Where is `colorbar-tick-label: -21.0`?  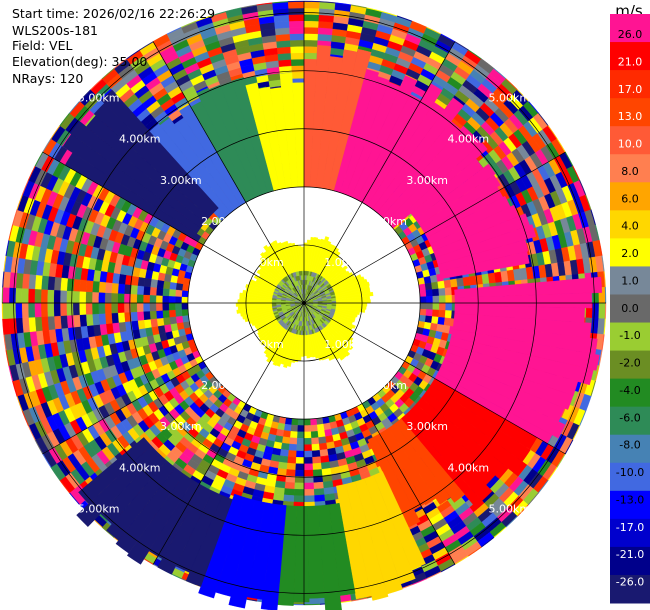
colorbar-tick-label: -21.0 is located at coordinates (630, 554).